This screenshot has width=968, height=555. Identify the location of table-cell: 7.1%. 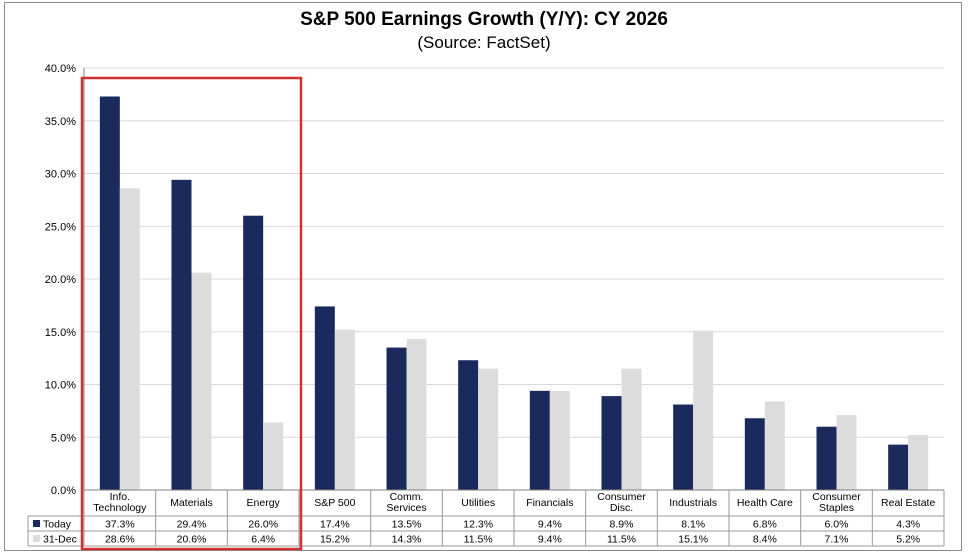
(837, 540).